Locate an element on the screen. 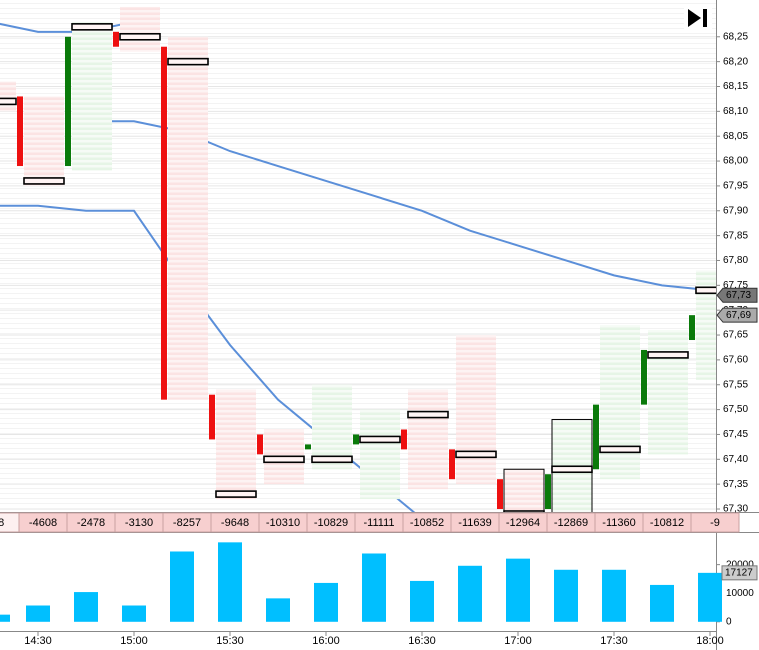  delta-label: -11360 is located at coordinates (618, 523).